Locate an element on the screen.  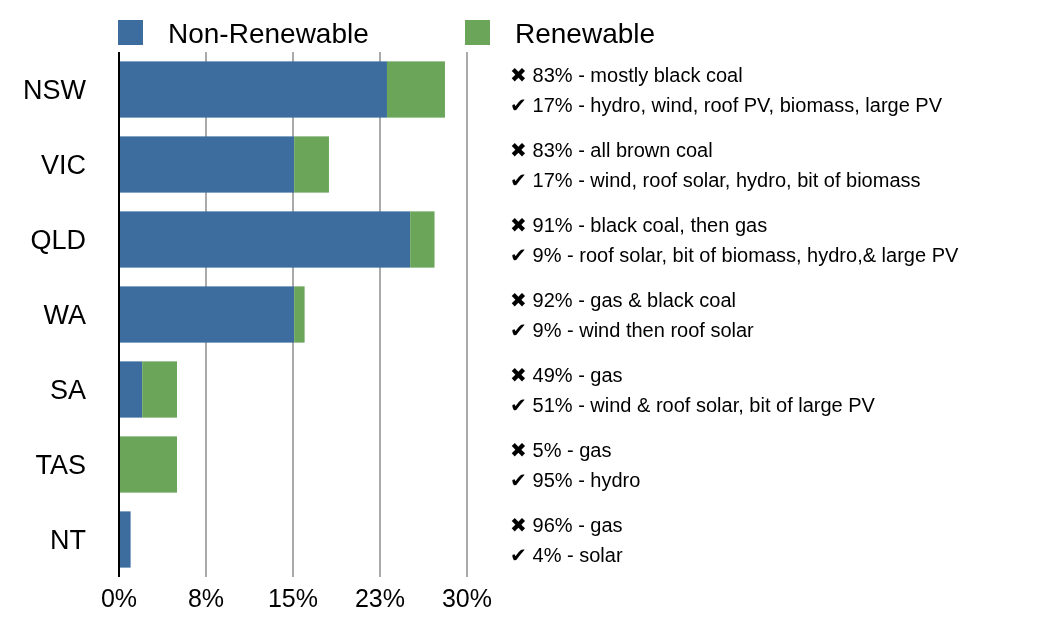
text: ✖ 83% - all brown coal is located at coordinates (611, 149).